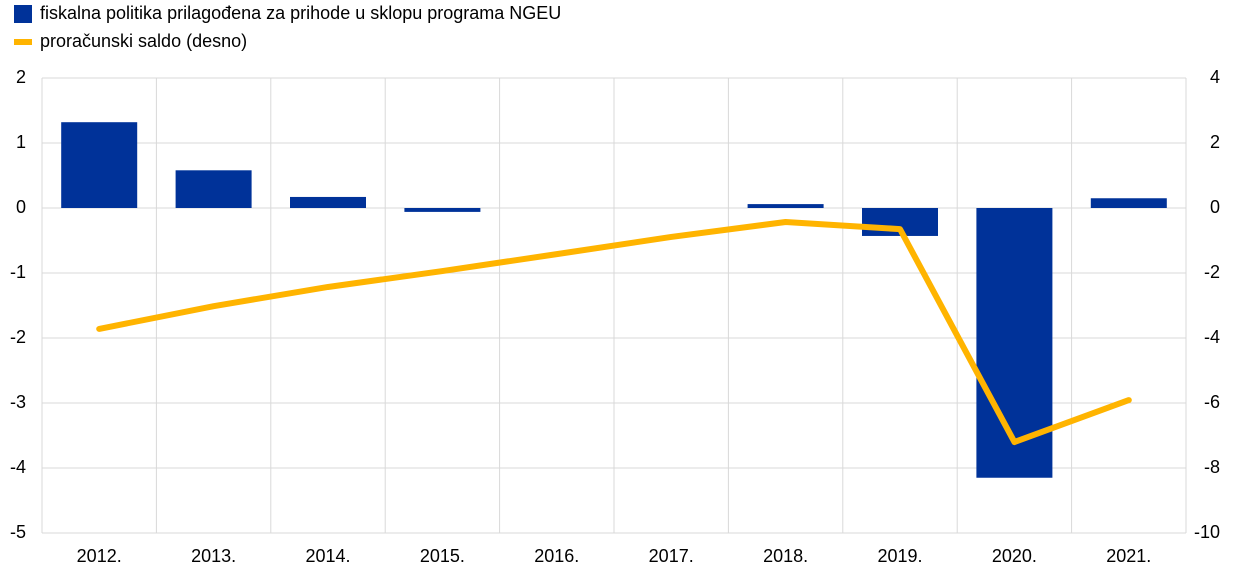  I want to click on y-tick-label: -3, so click(18, 402).